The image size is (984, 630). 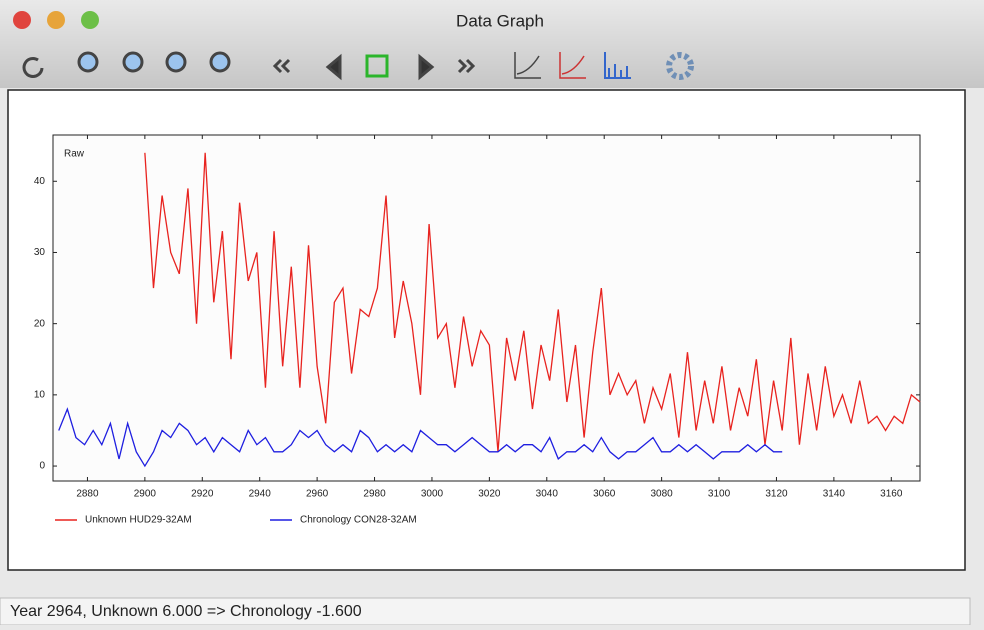 What do you see at coordinates (202, 494) in the screenshot?
I see `x-tick-label: 2920` at bounding box center [202, 494].